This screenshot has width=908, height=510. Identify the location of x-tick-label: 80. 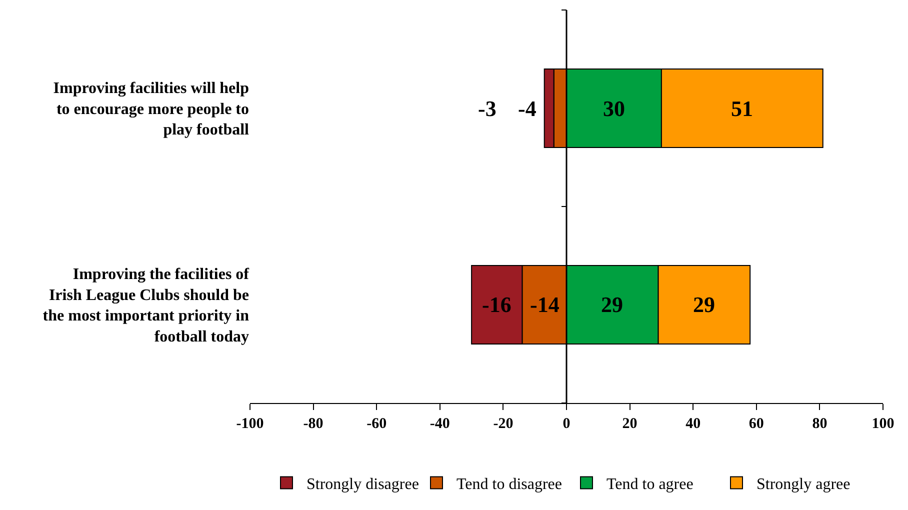
(820, 424).